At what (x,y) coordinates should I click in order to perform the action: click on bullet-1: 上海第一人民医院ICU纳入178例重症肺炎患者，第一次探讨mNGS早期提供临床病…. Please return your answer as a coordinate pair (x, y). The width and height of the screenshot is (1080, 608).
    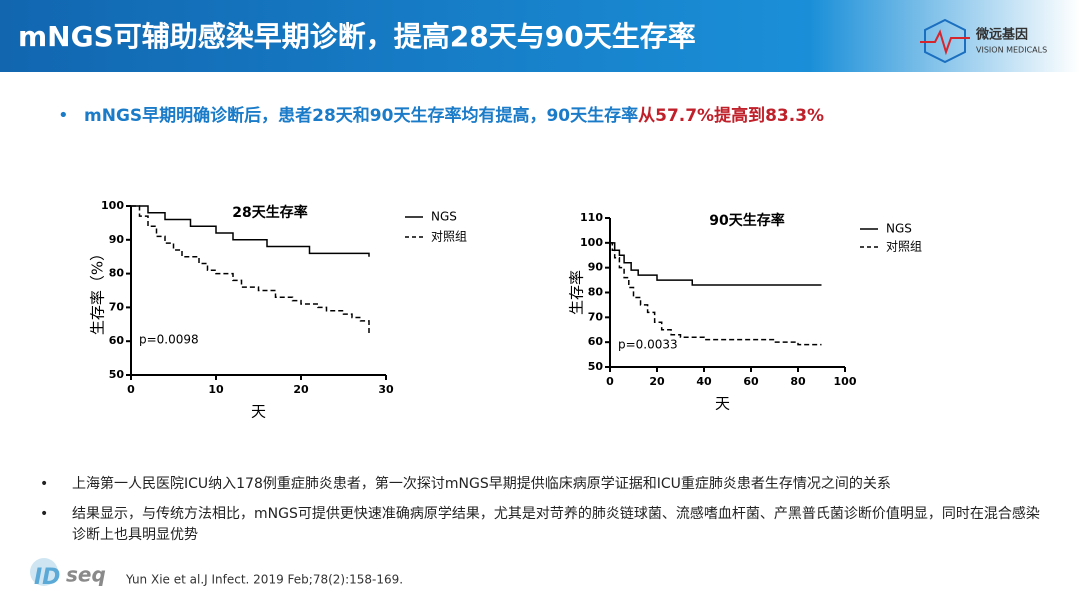
    Looking at the image, I should click on (540, 484).